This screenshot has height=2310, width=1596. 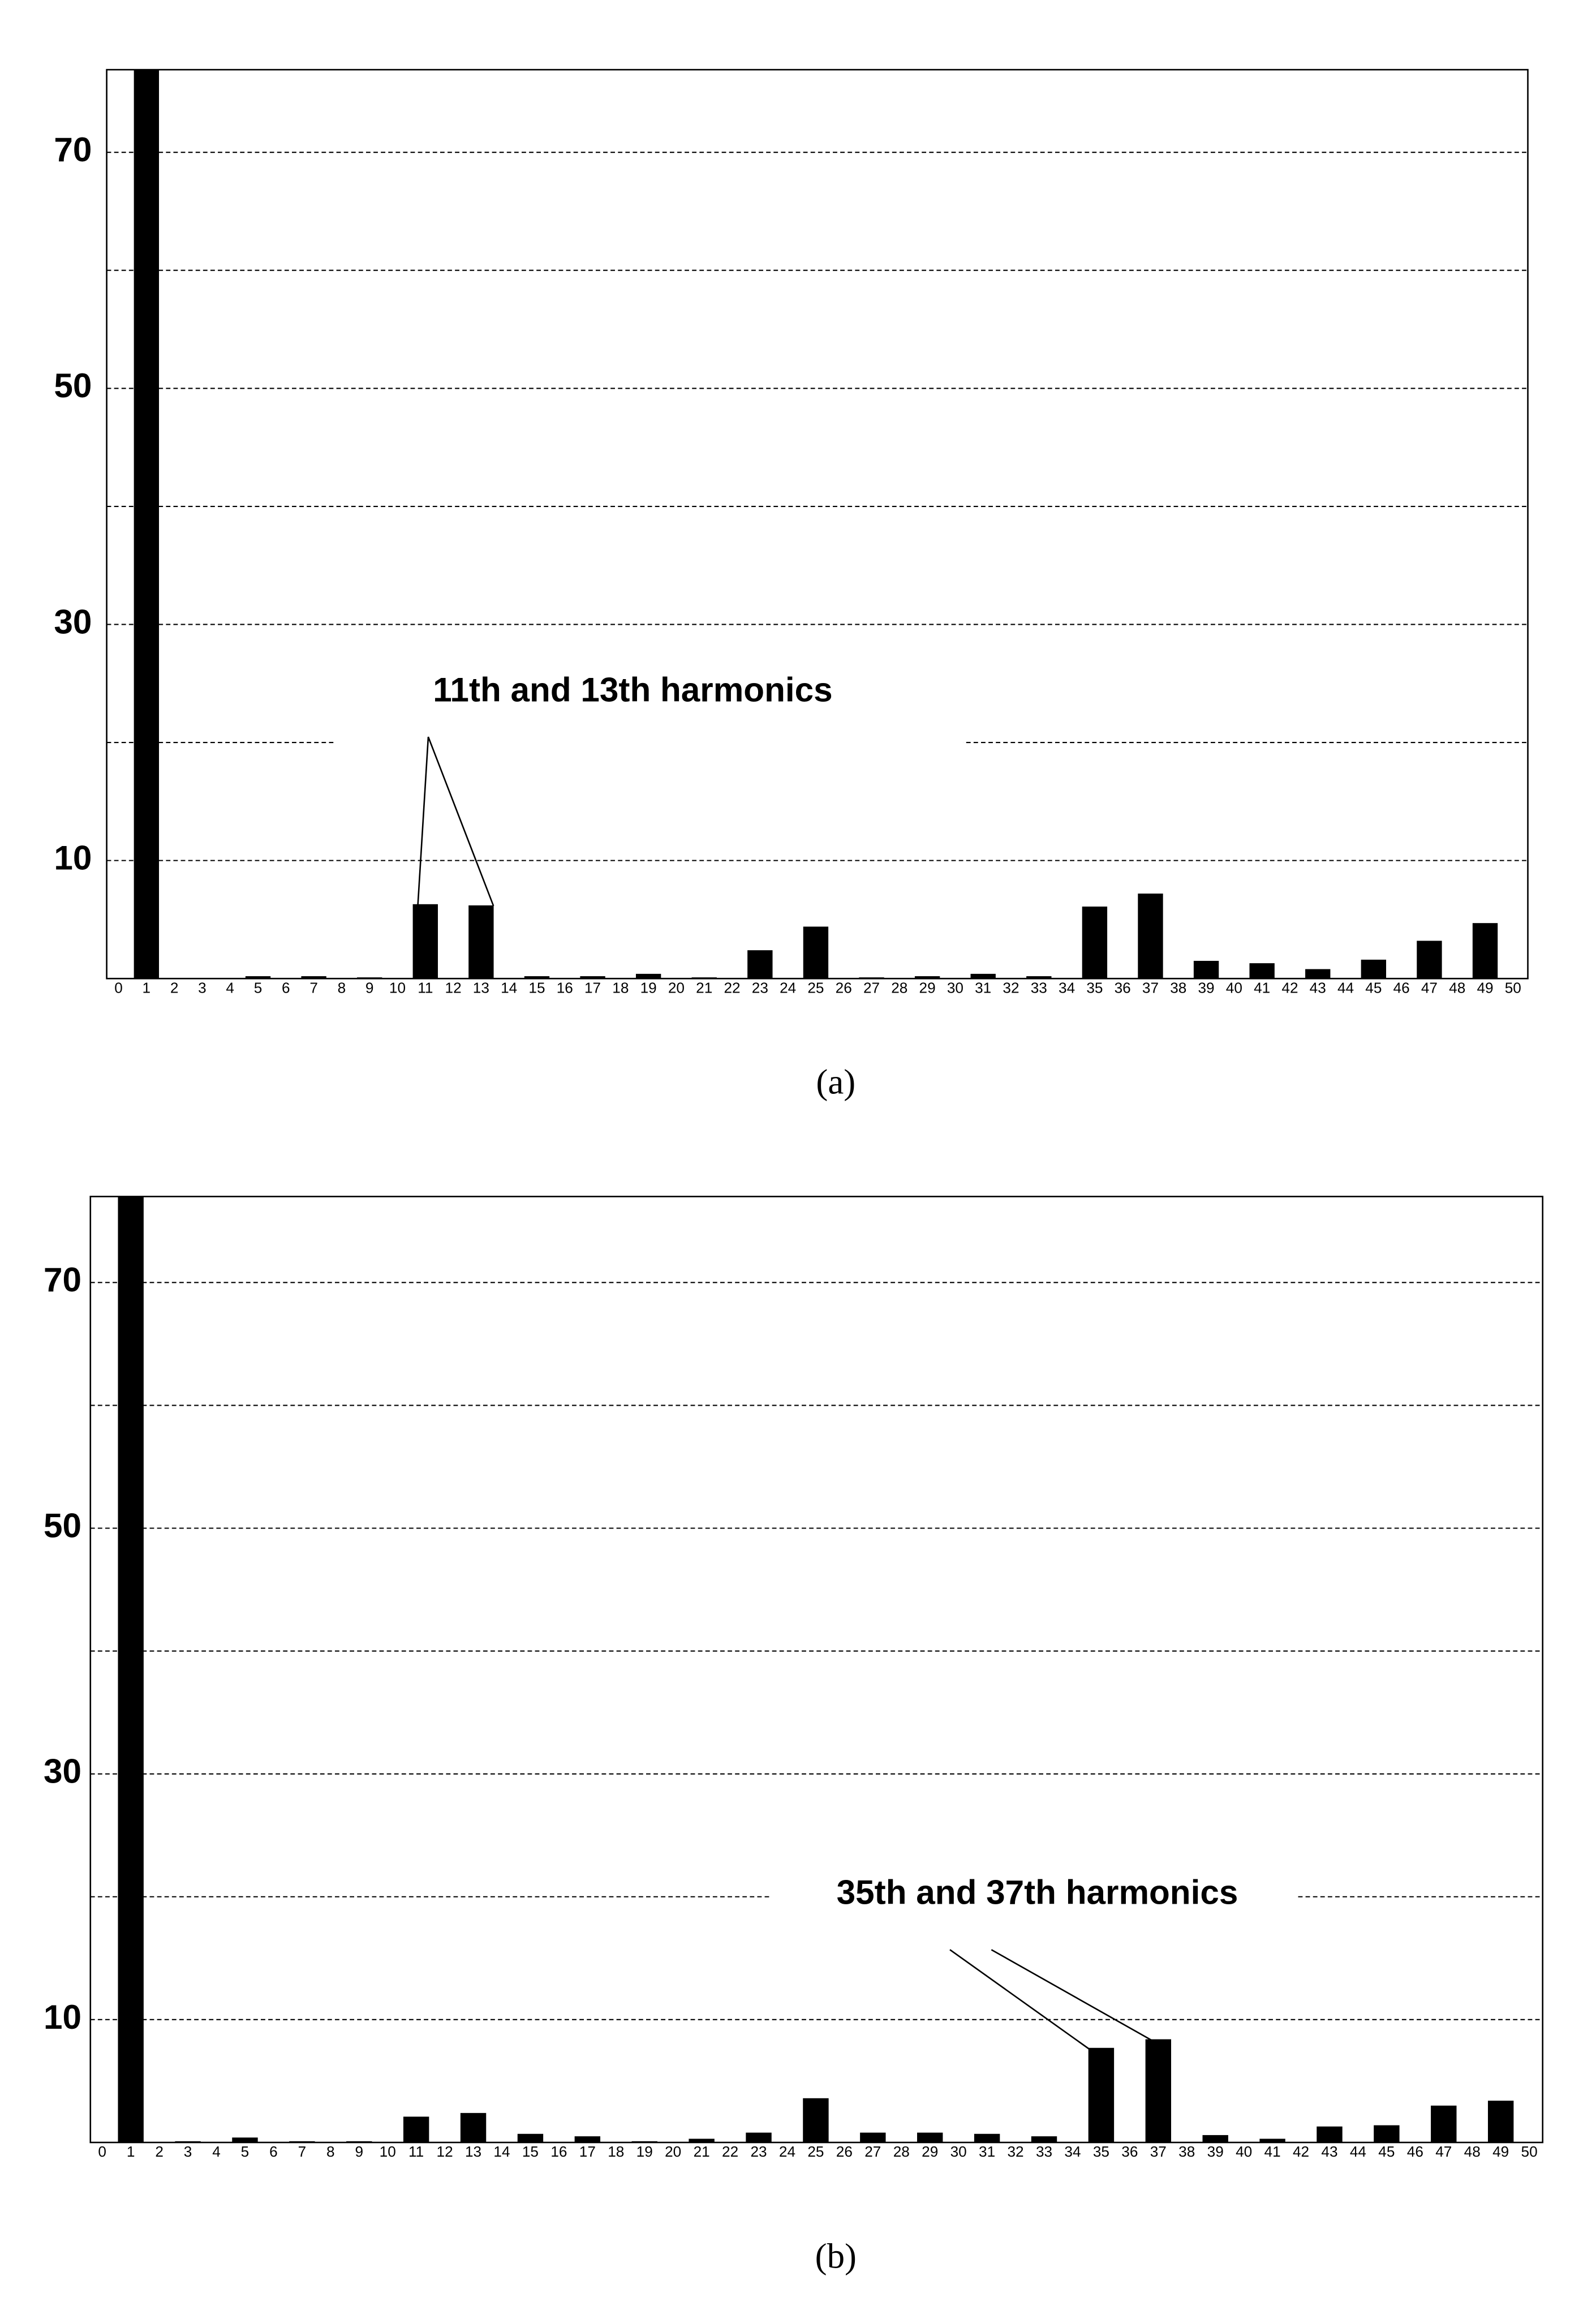 What do you see at coordinates (330, 2151) in the screenshot?
I see `x-tick-label: 8` at bounding box center [330, 2151].